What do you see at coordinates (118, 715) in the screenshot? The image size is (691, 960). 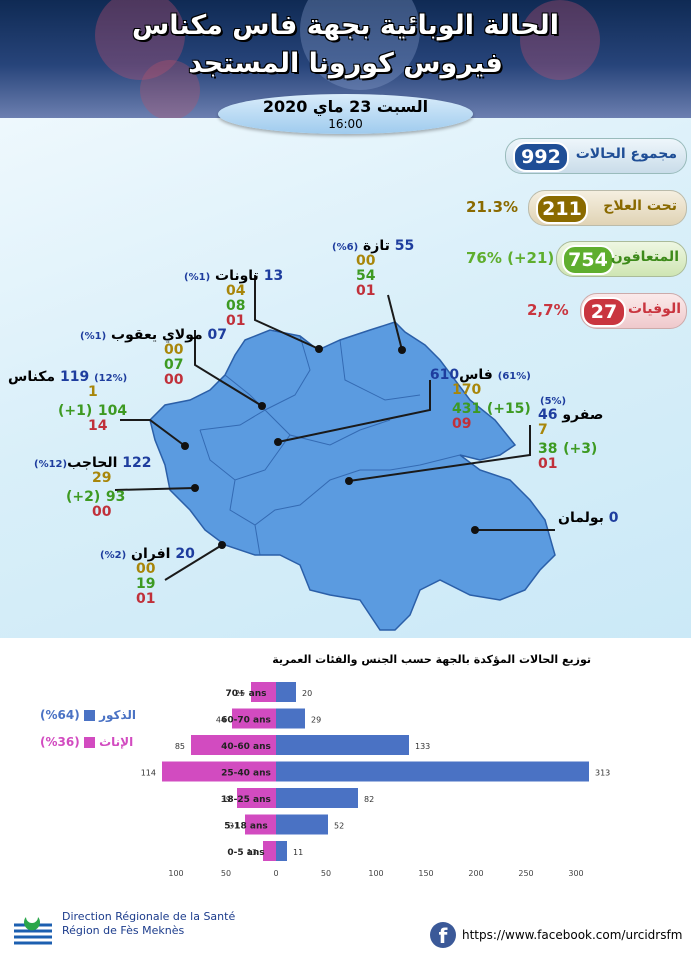 I see `legend-male-label: الذكور` at bounding box center [118, 715].